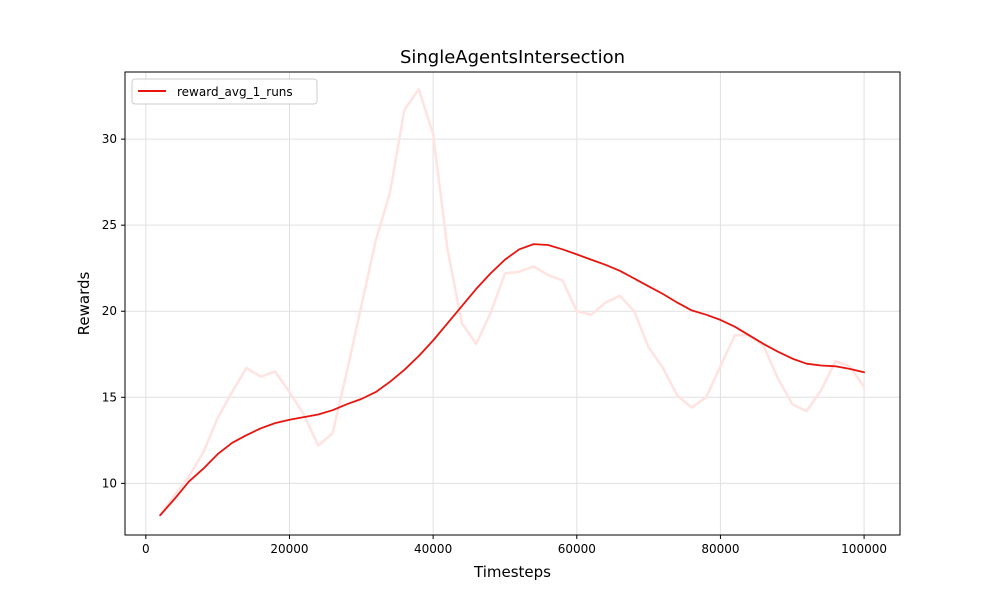 The height and width of the screenshot is (600, 1000). Describe the element at coordinates (512, 57) in the screenshot. I see `chart-title: SingleAgentsIntersection` at that location.